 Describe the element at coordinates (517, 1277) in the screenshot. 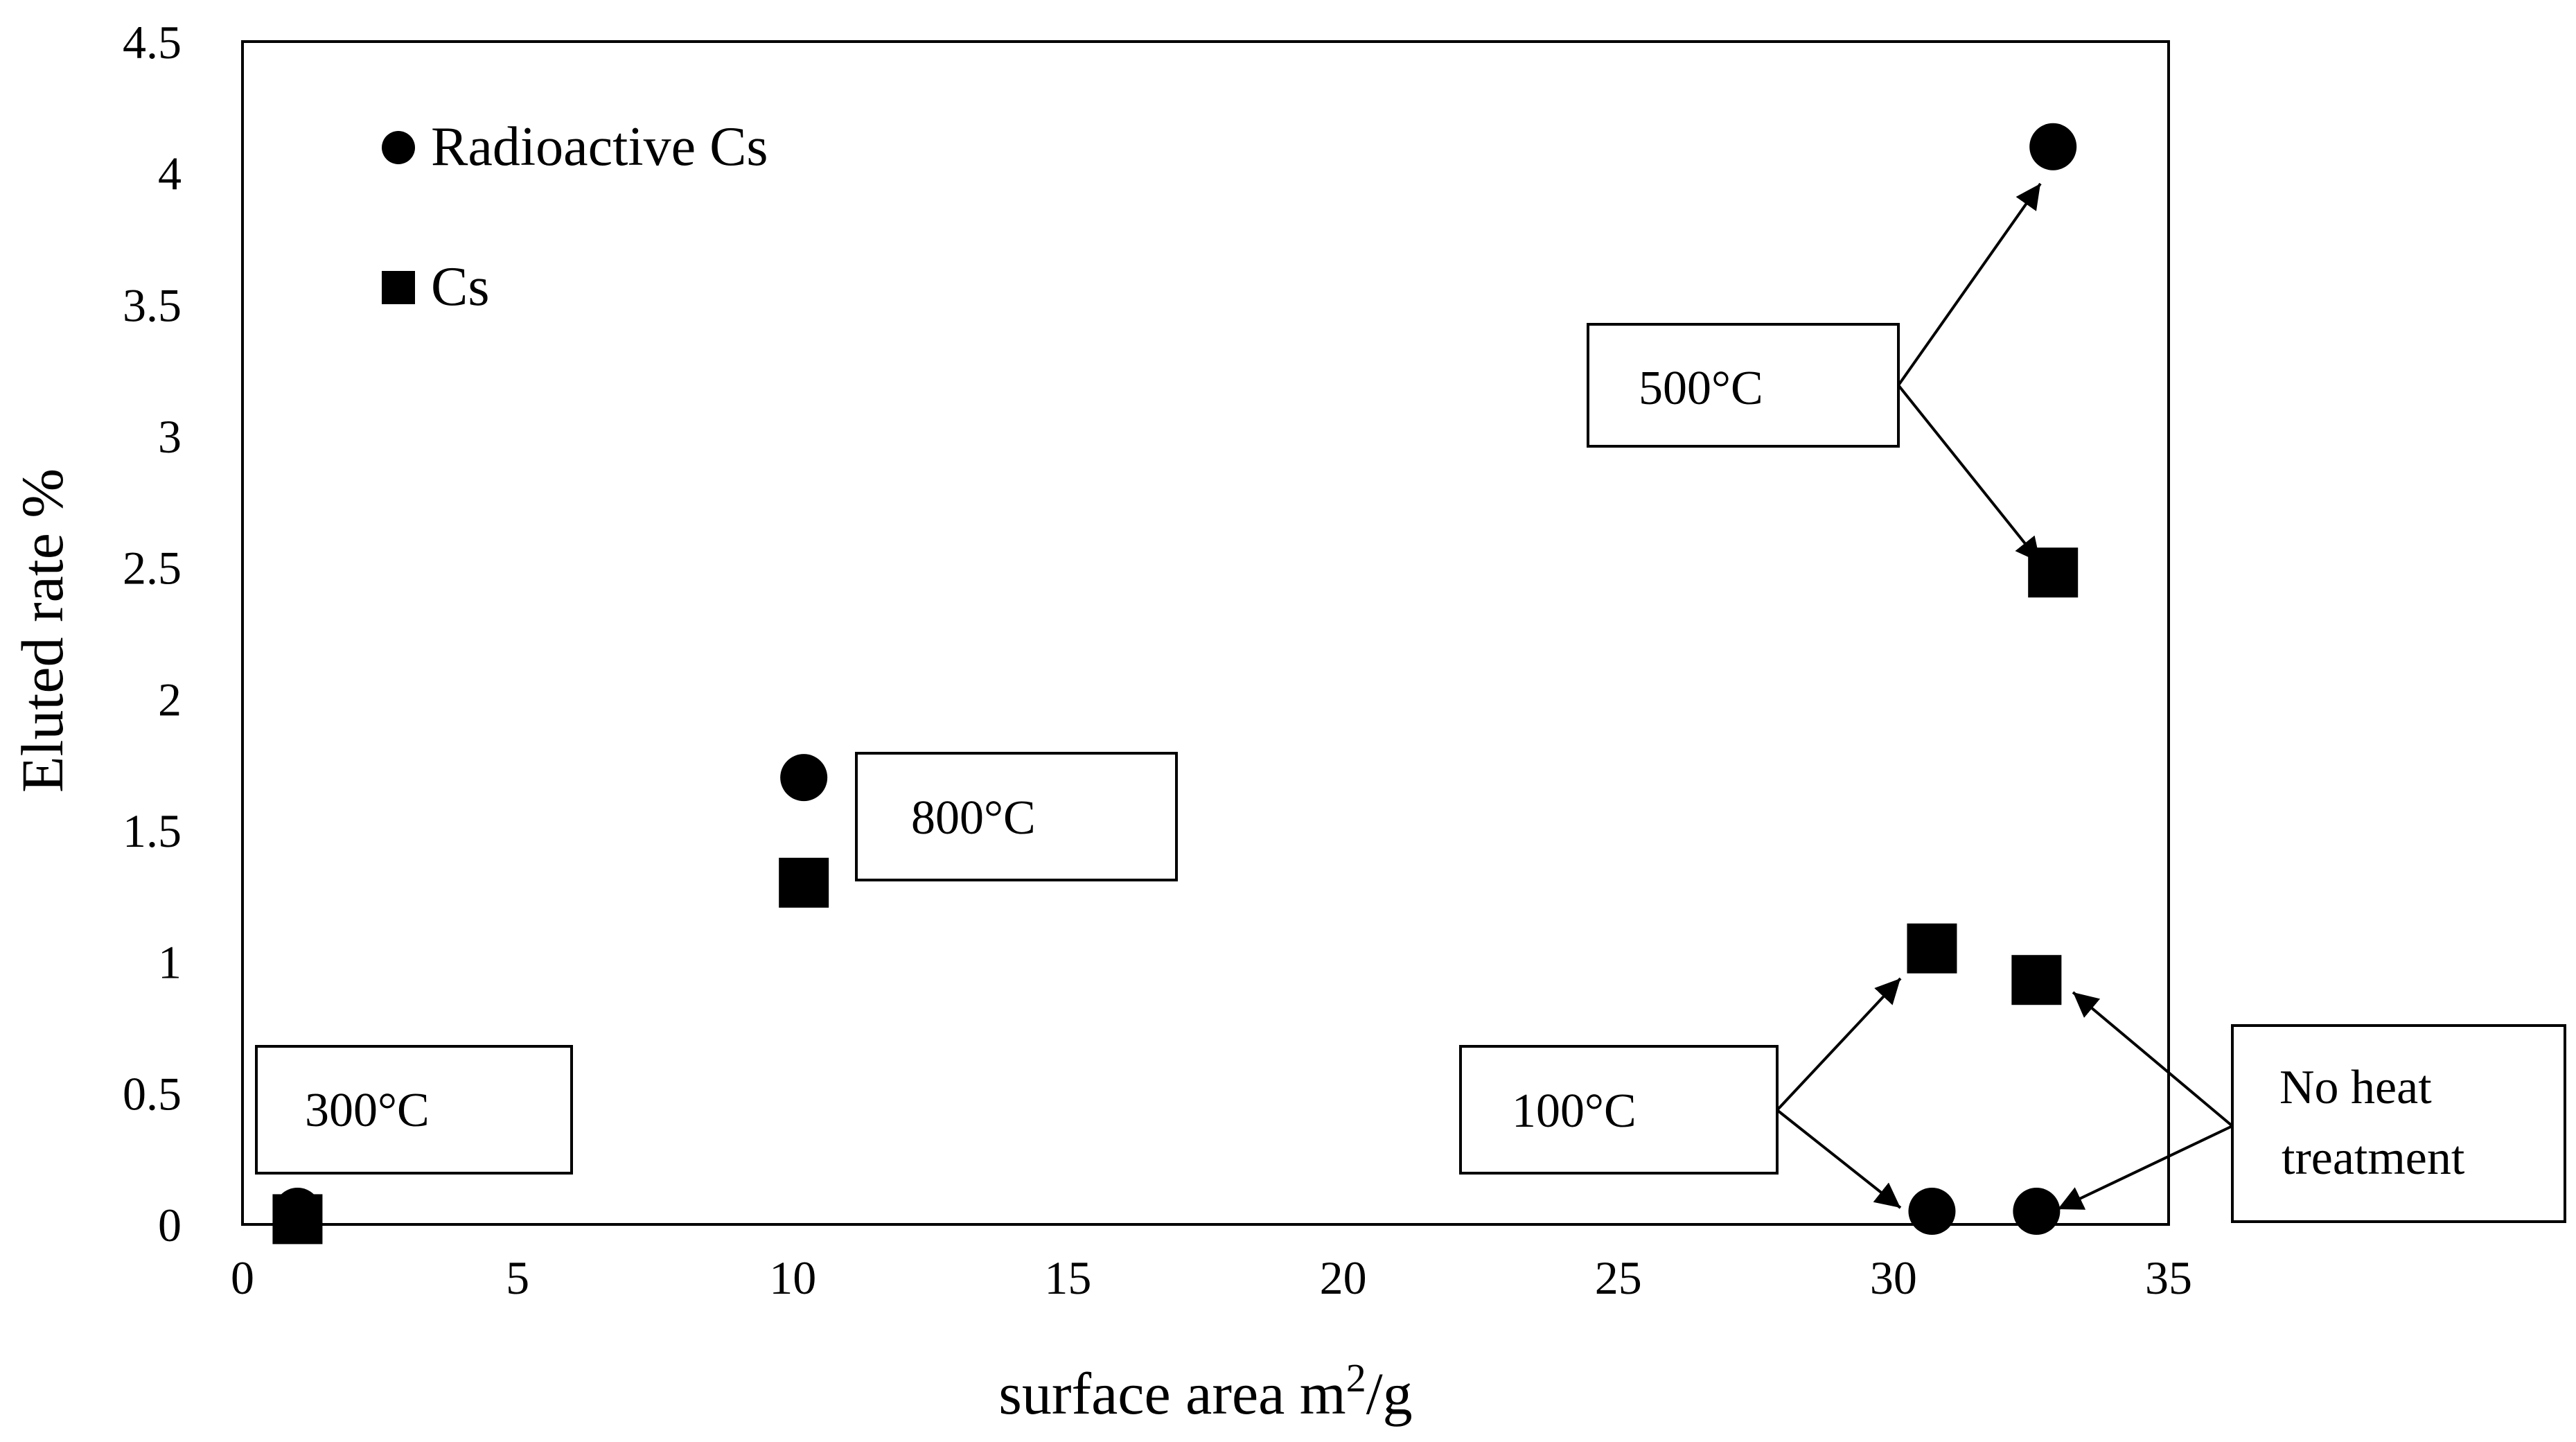

I see `x-tick-label: 5` at that location.